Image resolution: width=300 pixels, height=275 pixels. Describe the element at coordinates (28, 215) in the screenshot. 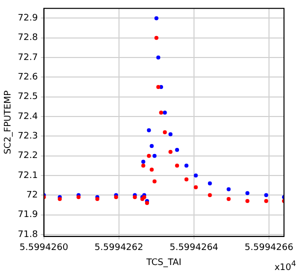

I see `y-tick-label: 71.9` at that location.